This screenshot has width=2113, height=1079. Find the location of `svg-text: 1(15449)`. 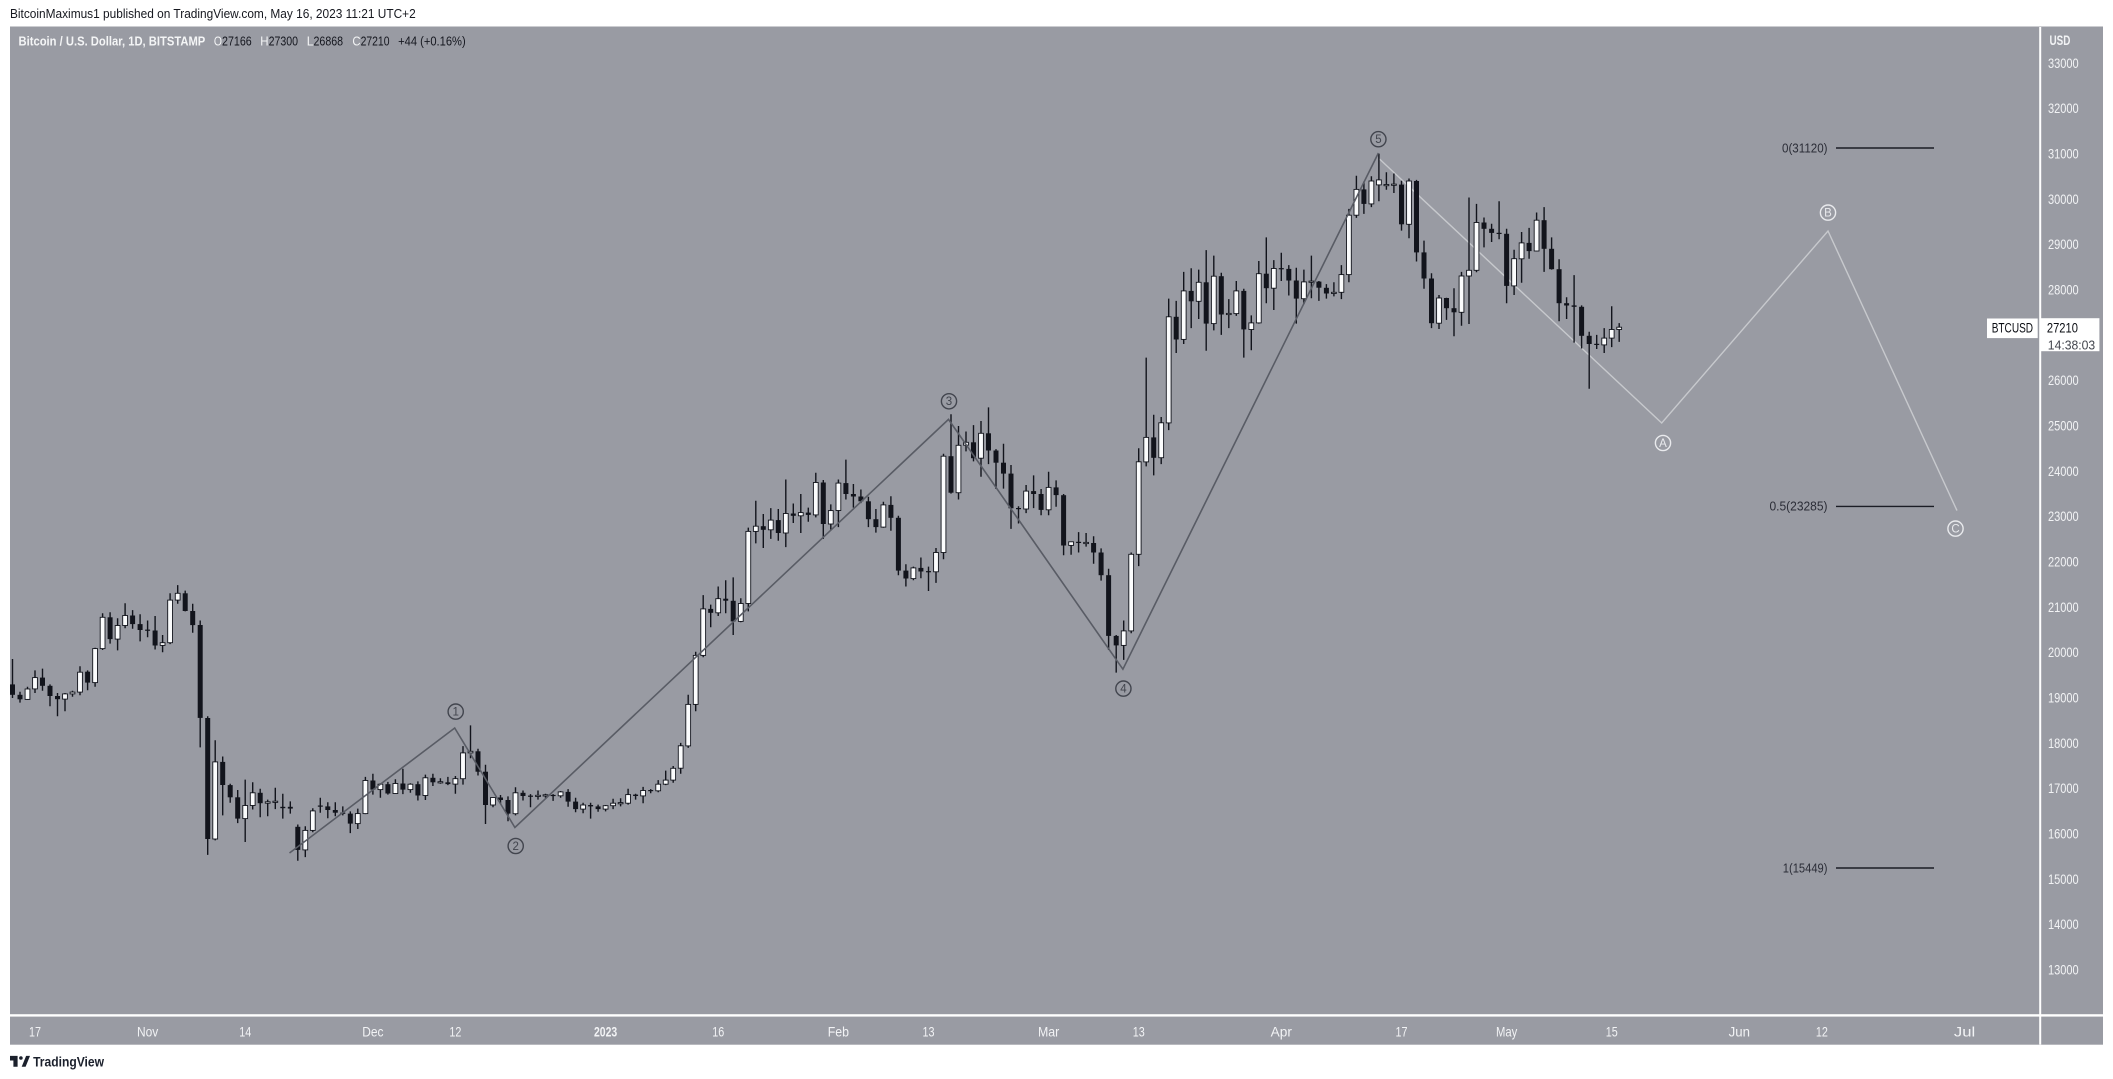

svg-text: 1(15449) is located at coordinates (1805, 867).